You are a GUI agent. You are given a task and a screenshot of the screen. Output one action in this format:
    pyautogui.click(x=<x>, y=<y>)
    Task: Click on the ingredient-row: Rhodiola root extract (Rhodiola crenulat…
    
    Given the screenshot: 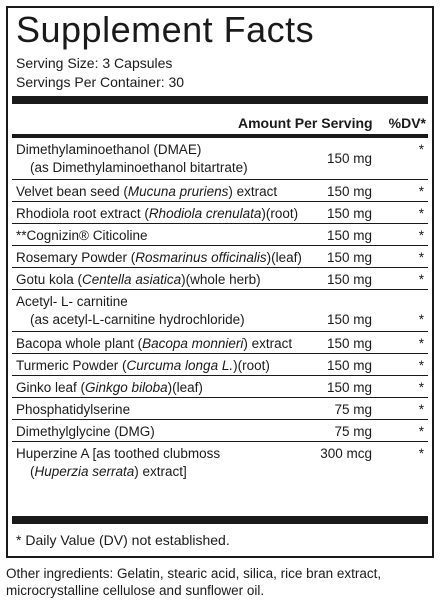 What is the action you would take?
    pyautogui.click(x=220, y=213)
    